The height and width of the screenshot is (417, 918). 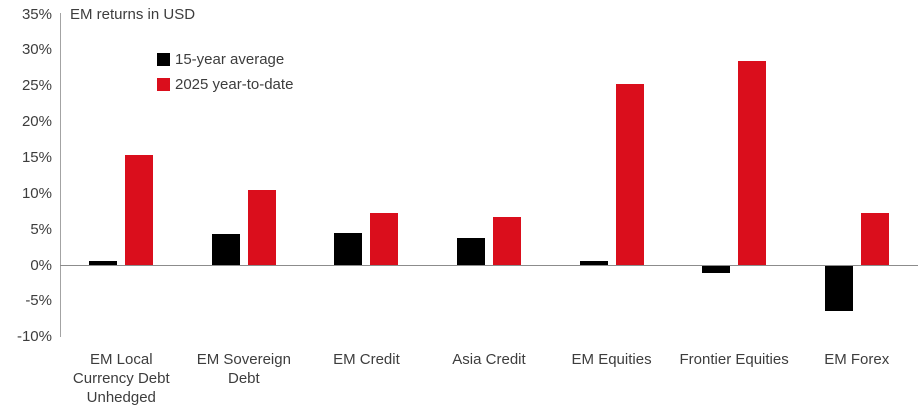 I want to click on y-axis-tick-label: 10%, so click(x=36, y=193).